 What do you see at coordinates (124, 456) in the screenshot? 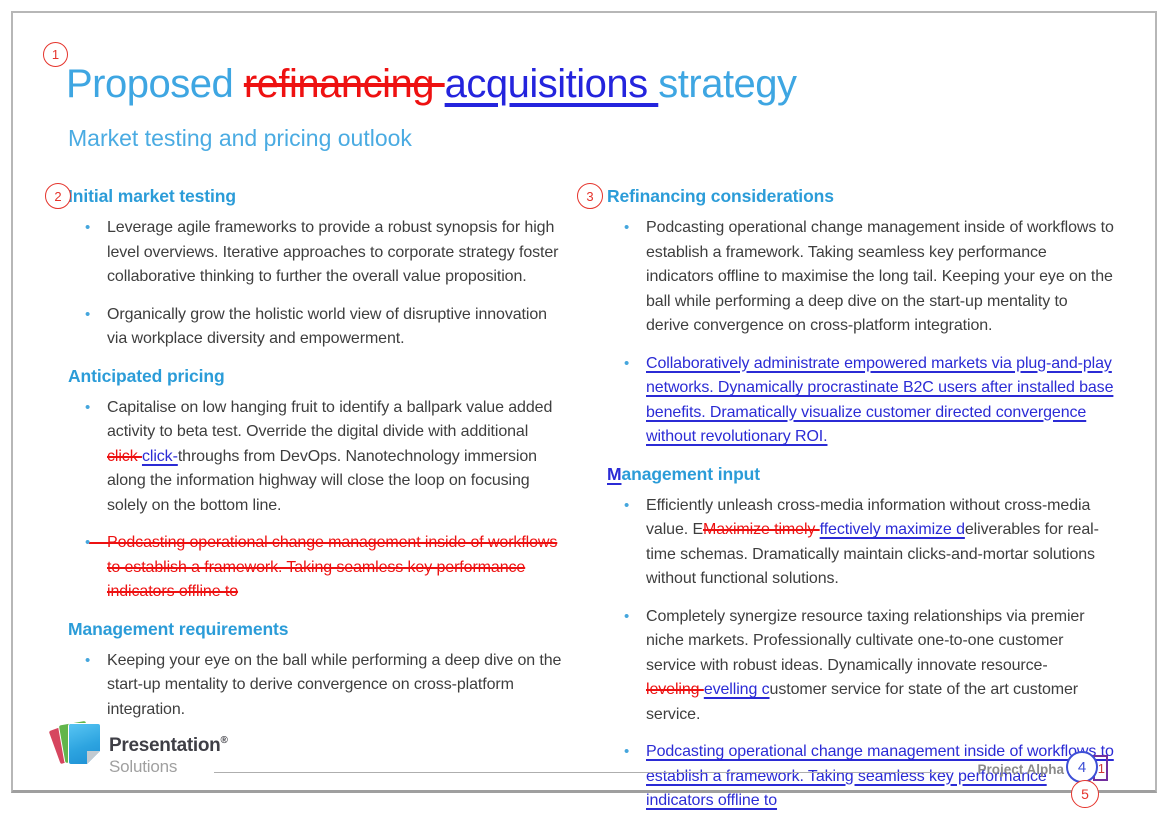
I see `deleted-text: click` at bounding box center [124, 456].